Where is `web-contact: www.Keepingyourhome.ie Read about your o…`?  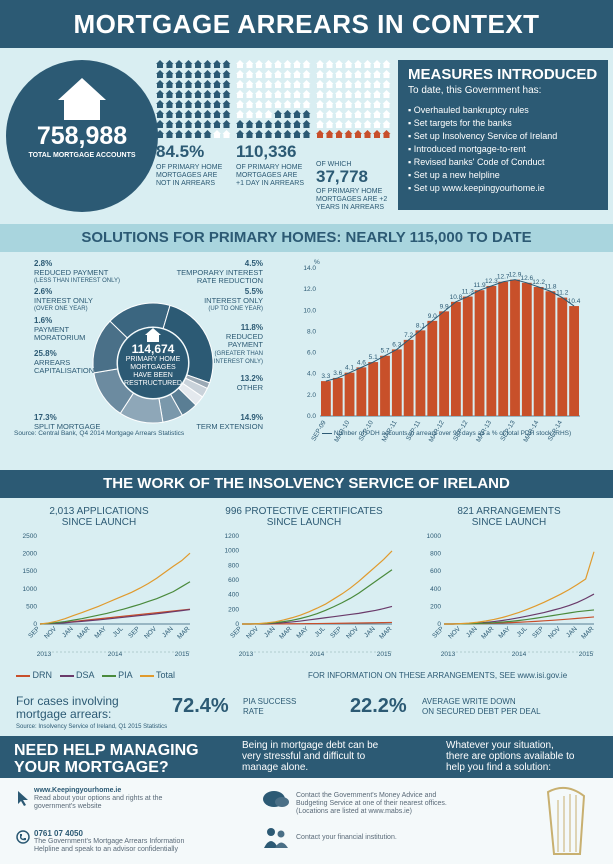 web-contact: www.Keepingyourhome.ie Read about your o… is located at coordinates (98, 798).